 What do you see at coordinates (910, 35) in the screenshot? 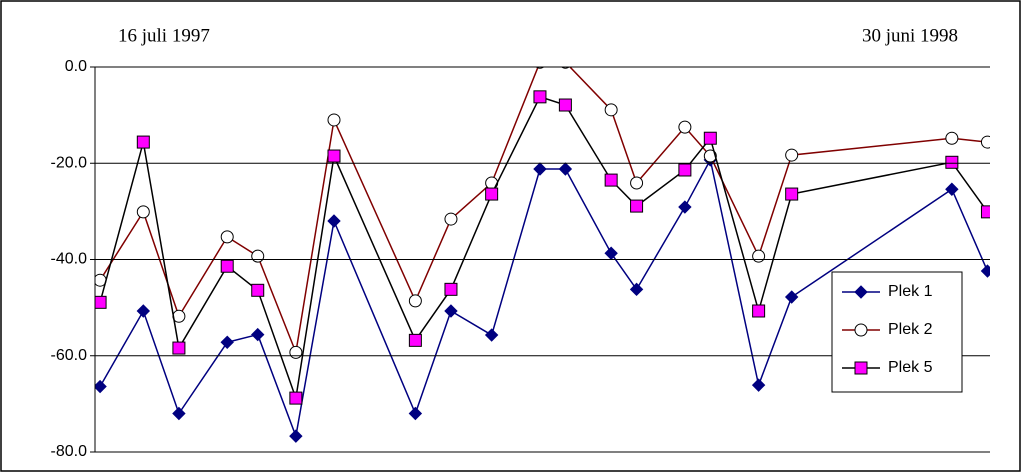
I see `annotation: 30 juni 1998` at bounding box center [910, 35].